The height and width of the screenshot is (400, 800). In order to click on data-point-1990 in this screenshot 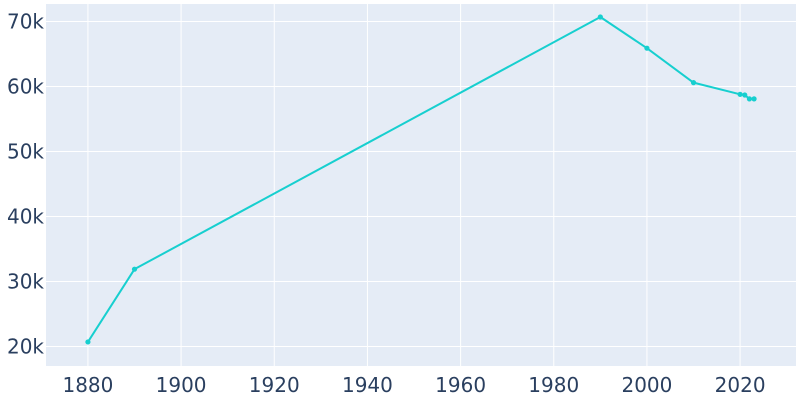, I will do `click(600, 17)`.